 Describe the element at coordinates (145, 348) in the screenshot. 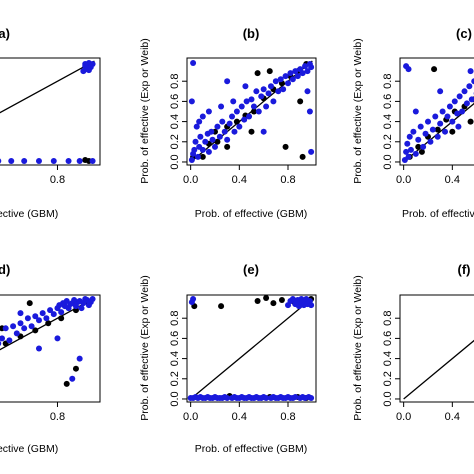

I see `y-axis-label: Prob. of effective (Exp or Weib)` at that location.